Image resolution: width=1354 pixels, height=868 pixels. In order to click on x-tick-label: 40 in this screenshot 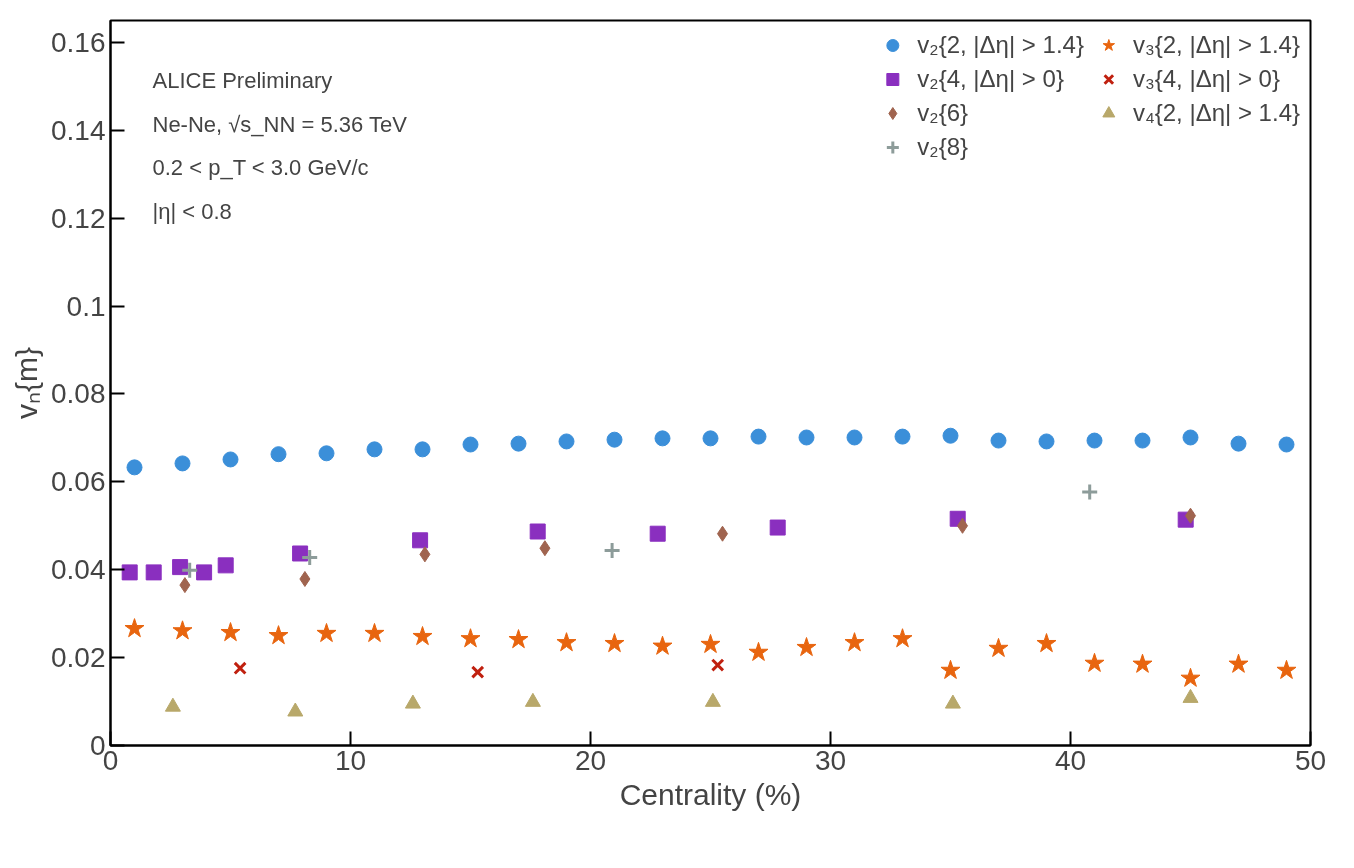, I will do `click(1070, 760)`.